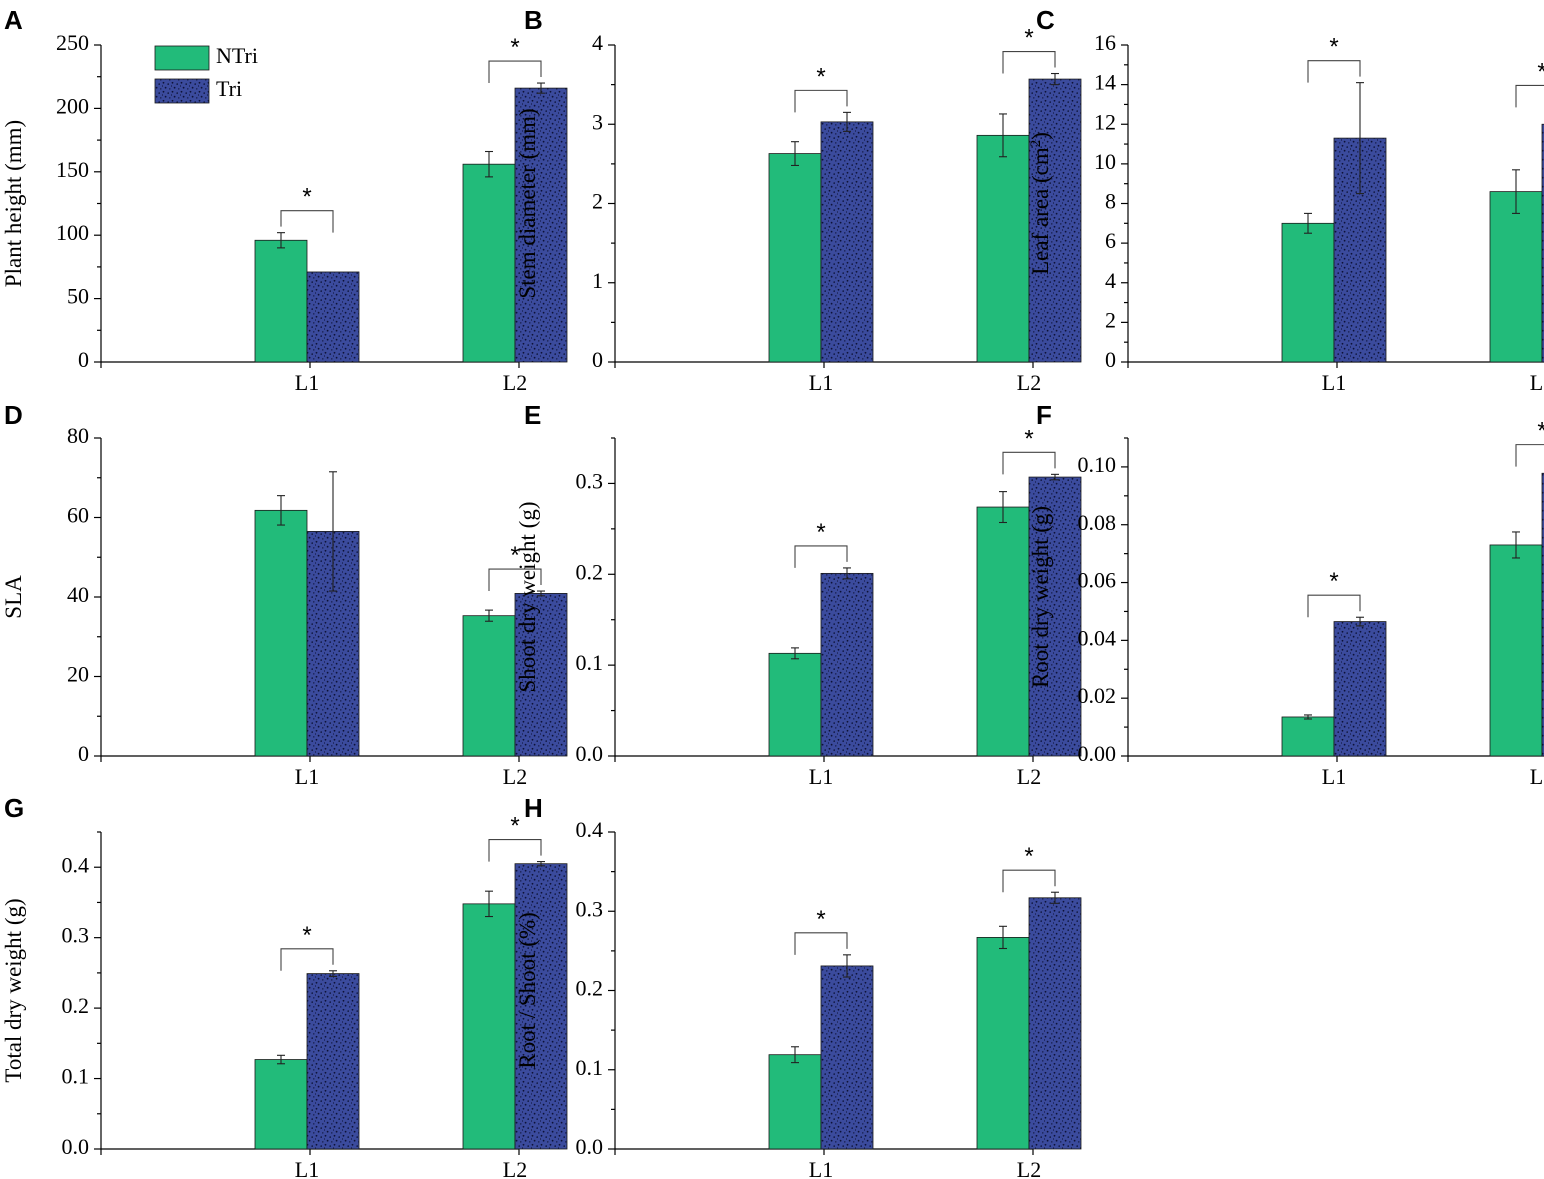 The height and width of the screenshot is (1179, 1544). I want to click on y-tick-label: 0.0, so click(590, 753).